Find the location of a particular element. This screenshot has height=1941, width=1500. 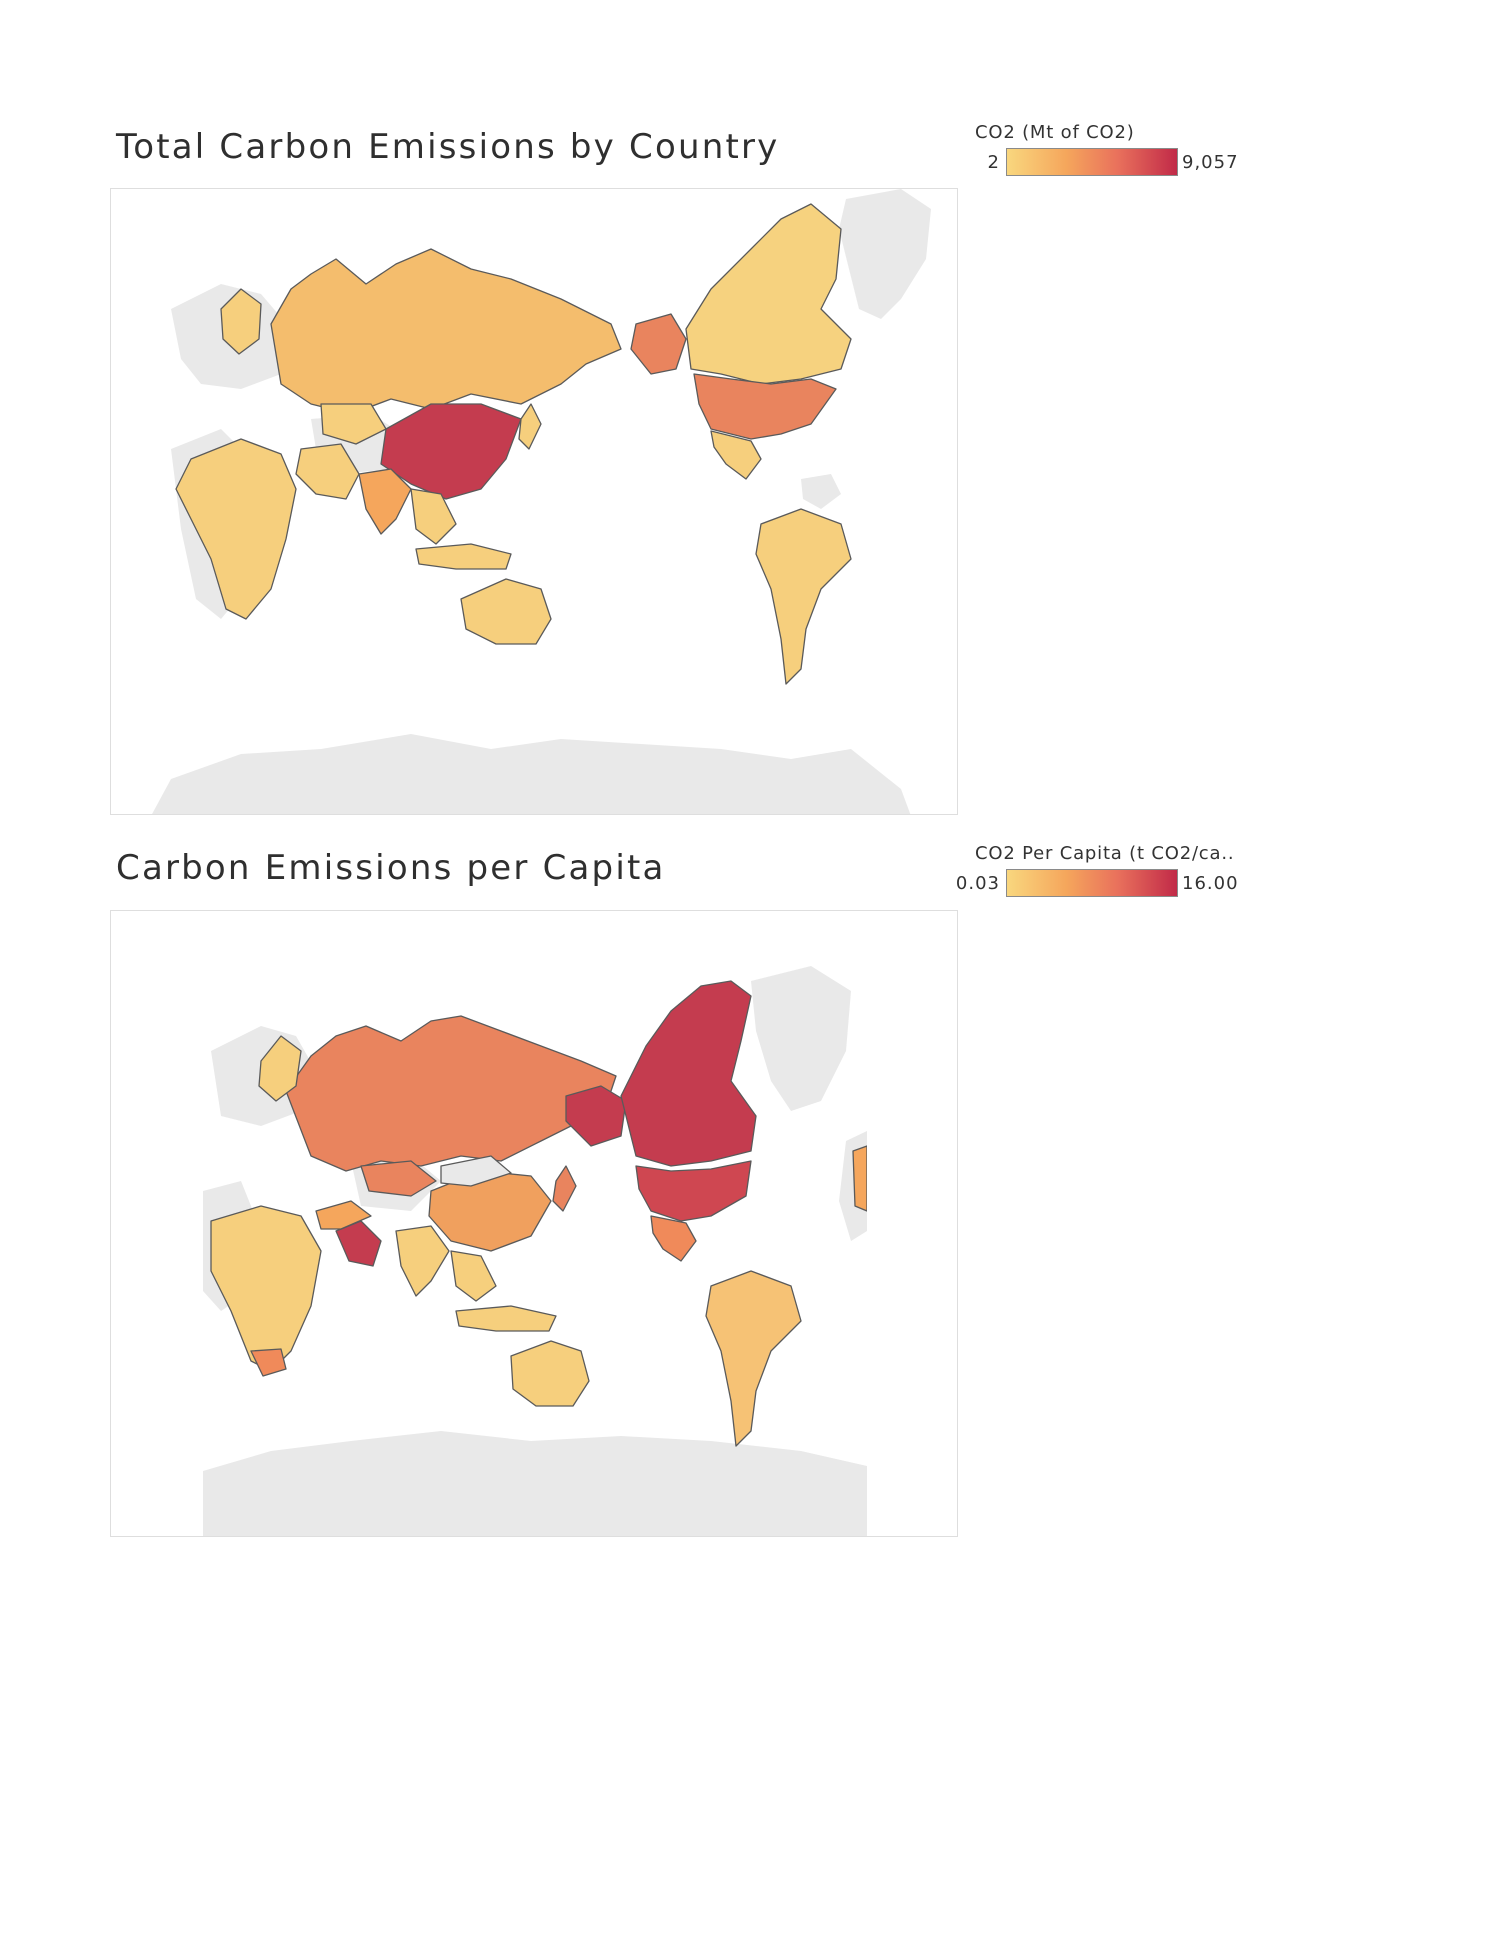

legend-max-label: 16.00 is located at coordinates (1210, 883).